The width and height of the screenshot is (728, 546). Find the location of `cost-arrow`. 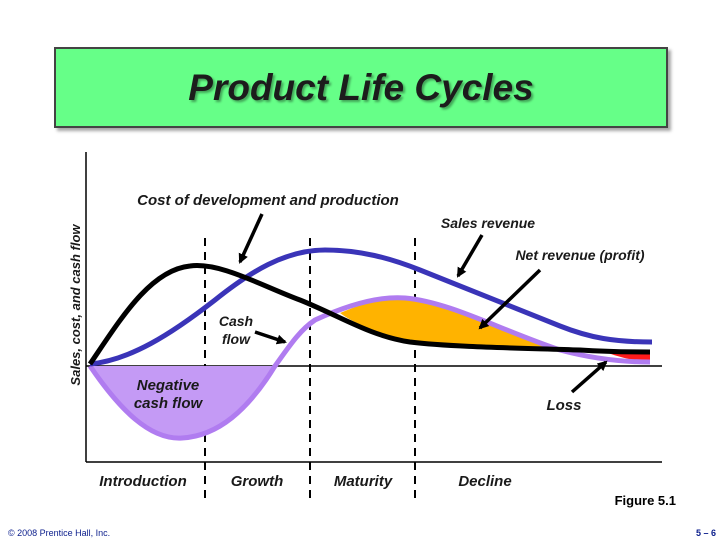

cost-arrow is located at coordinates (251, 238).